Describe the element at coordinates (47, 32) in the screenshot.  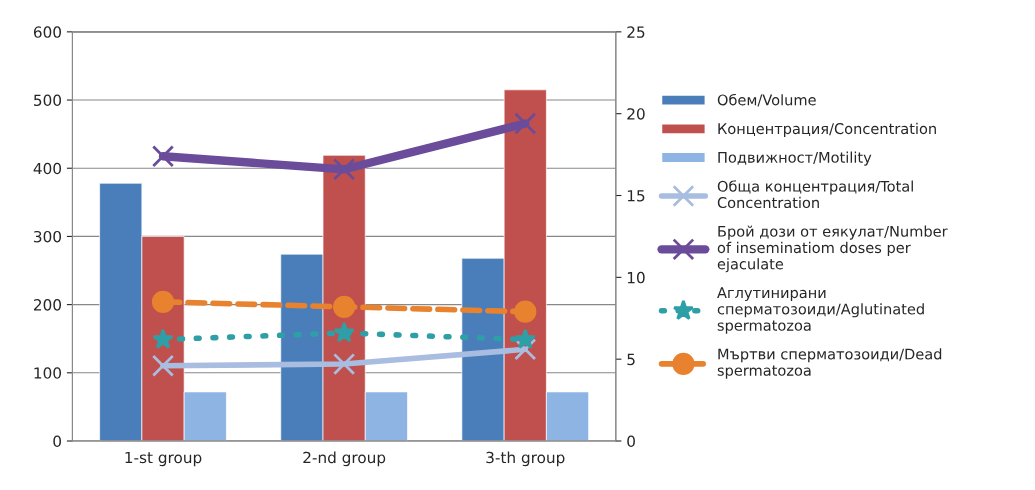
I see `y-tick-label: 600` at that location.